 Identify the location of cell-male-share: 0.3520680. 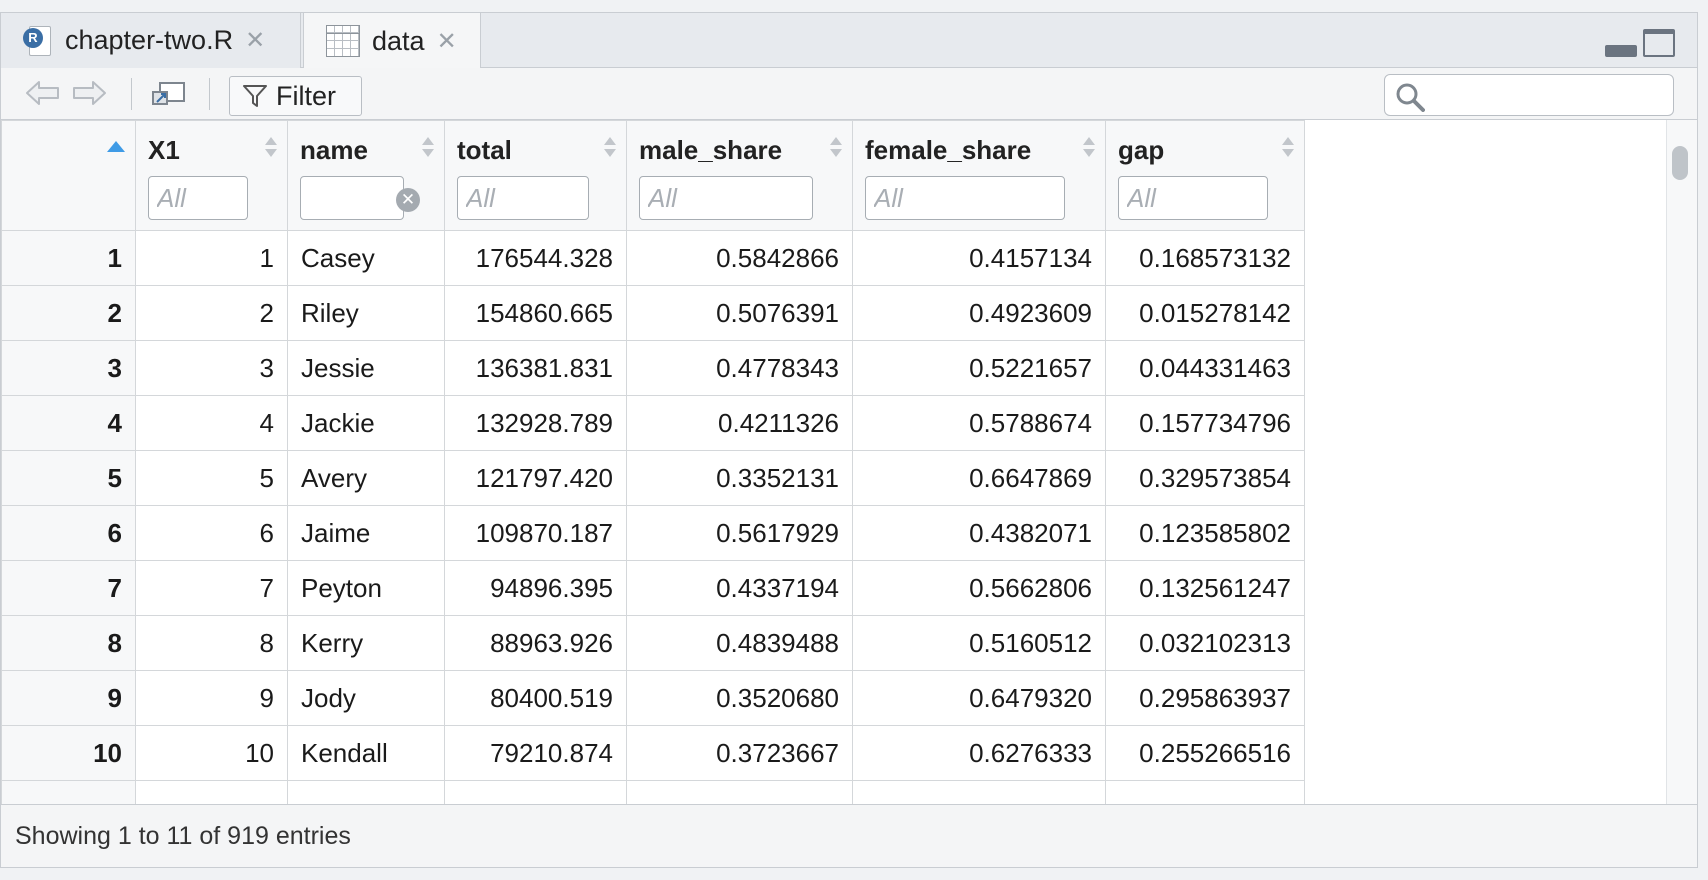
(739, 698).